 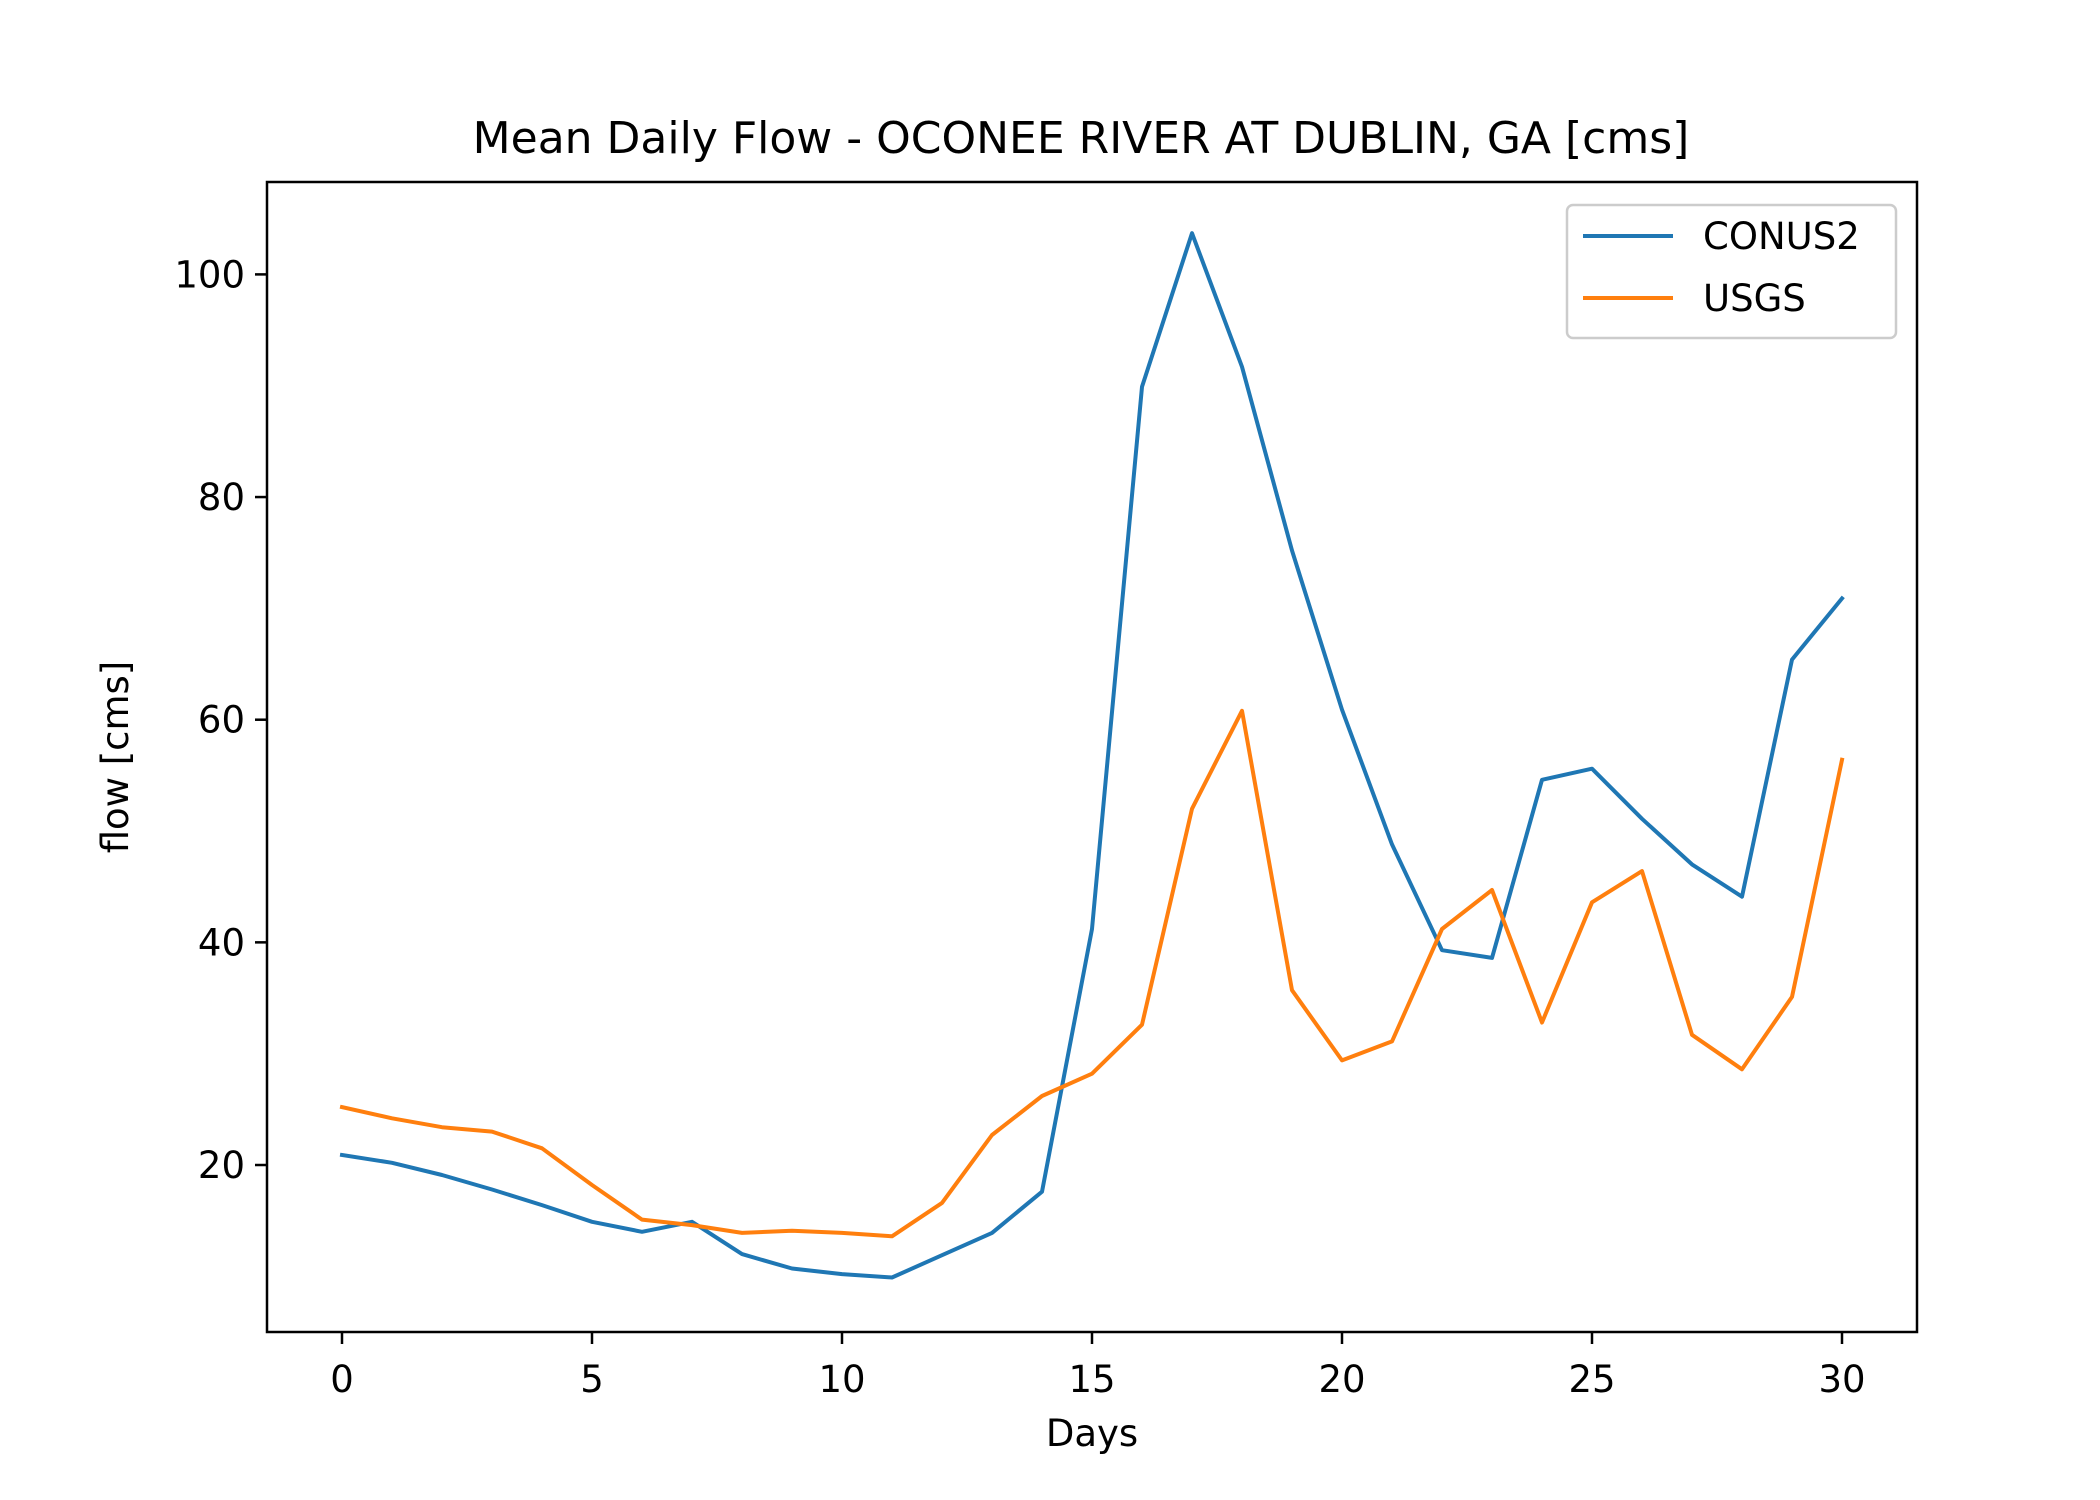 I want to click on y-tick-label: 100, so click(x=209, y=274).